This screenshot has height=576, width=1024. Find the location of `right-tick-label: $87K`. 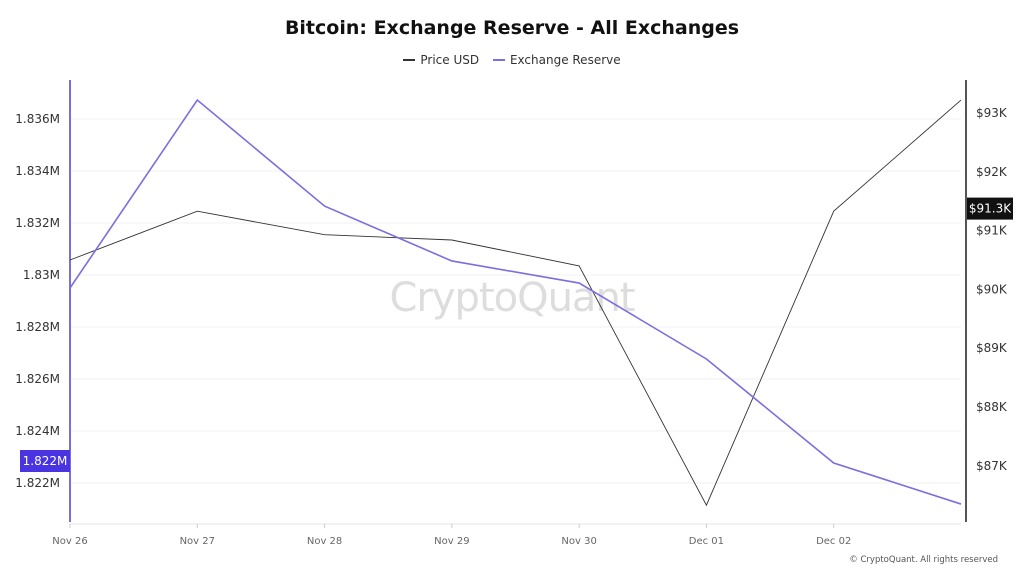

right-tick-label: $87K is located at coordinates (992, 466).